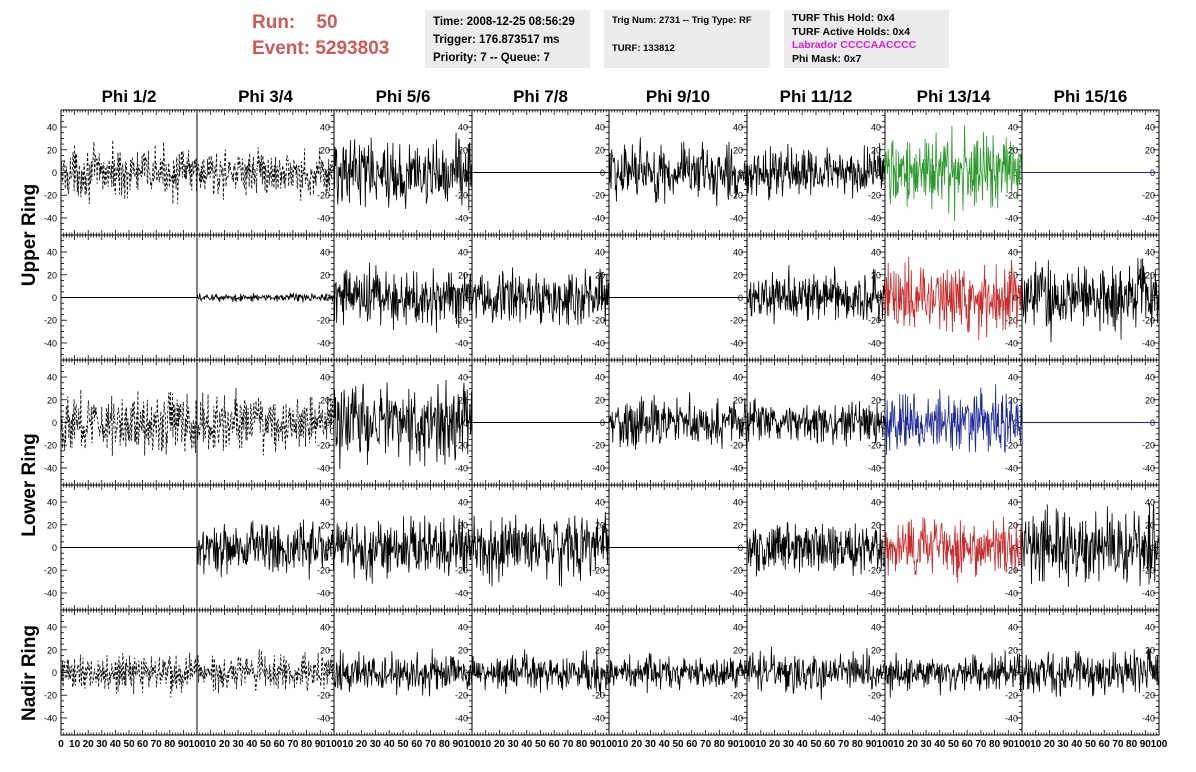 Image resolution: width=1196 pixels, height=772 pixels. What do you see at coordinates (403, 96) in the screenshot?
I see `phi-label: Phi 5/6` at bounding box center [403, 96].